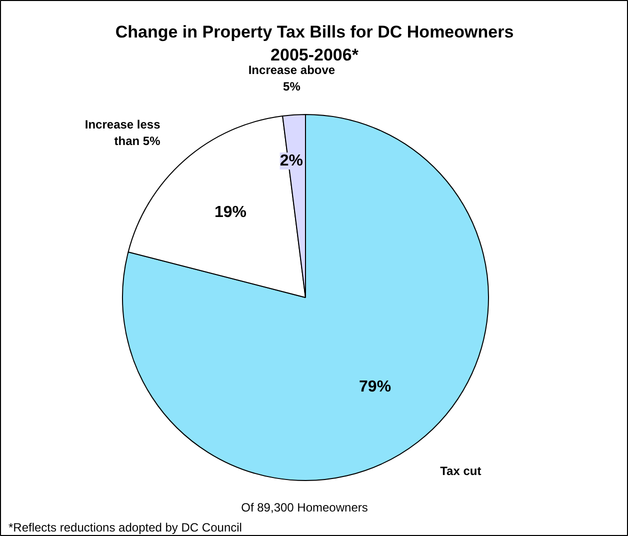 The image size is (628, 536). I want to click on text: *Reflects reductions adopted by DC Council, so click(125, 527).